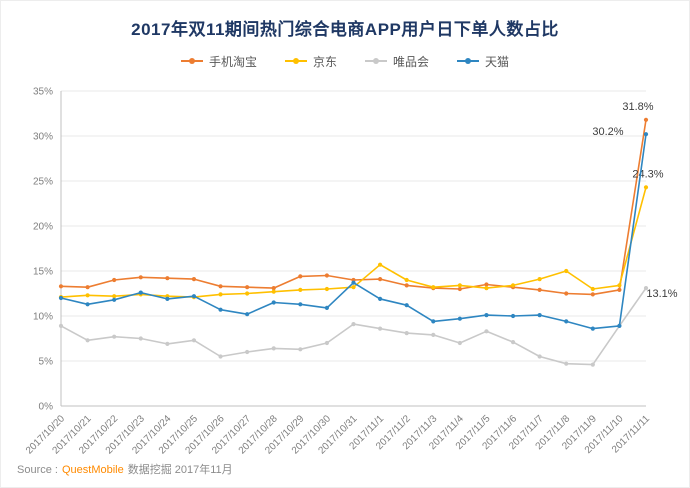 Image resolution: width=690 pixels, height=488 pixels. I want to click on source-brand: QuestMobile, so click(92, 470).